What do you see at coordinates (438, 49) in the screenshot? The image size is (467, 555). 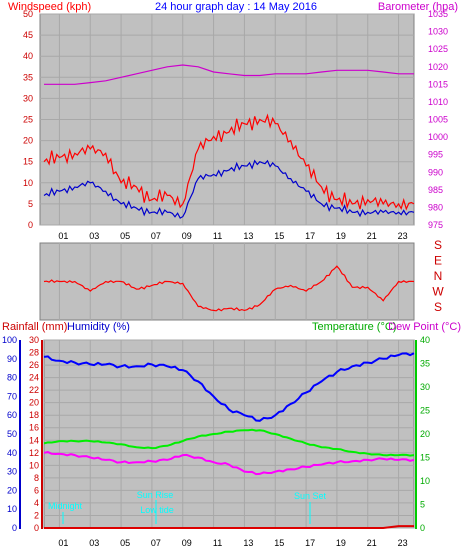 I see `barometer-tick-label: 1025` at bounding box center [438, 49].